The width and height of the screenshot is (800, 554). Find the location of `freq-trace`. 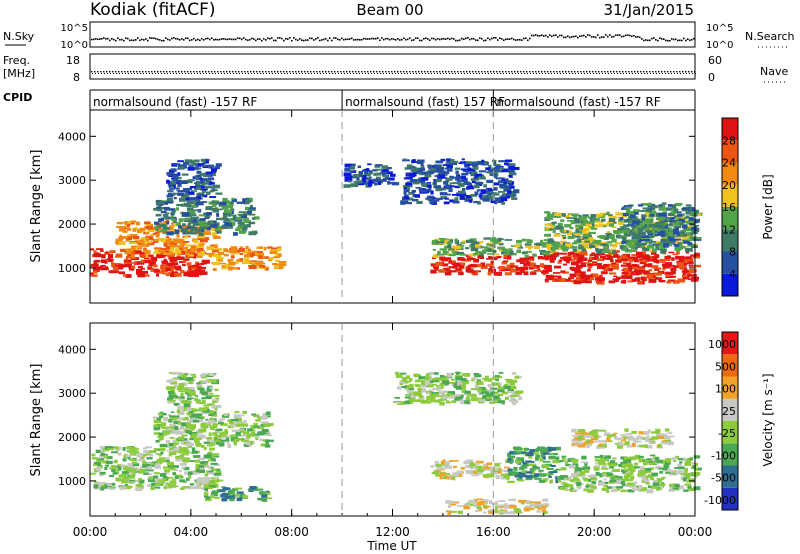

freq-trace is located at coordinates (393, 72).